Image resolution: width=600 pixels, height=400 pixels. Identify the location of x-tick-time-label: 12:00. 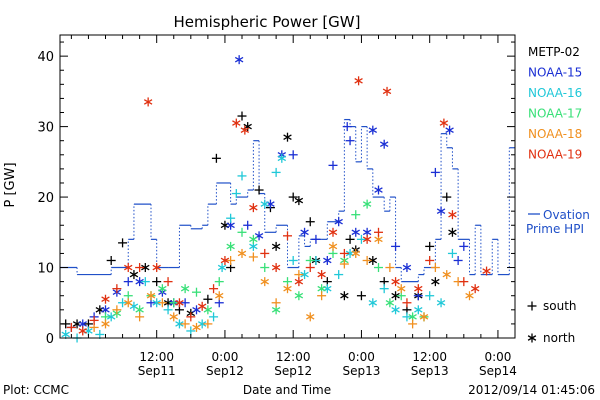
(156, 357).